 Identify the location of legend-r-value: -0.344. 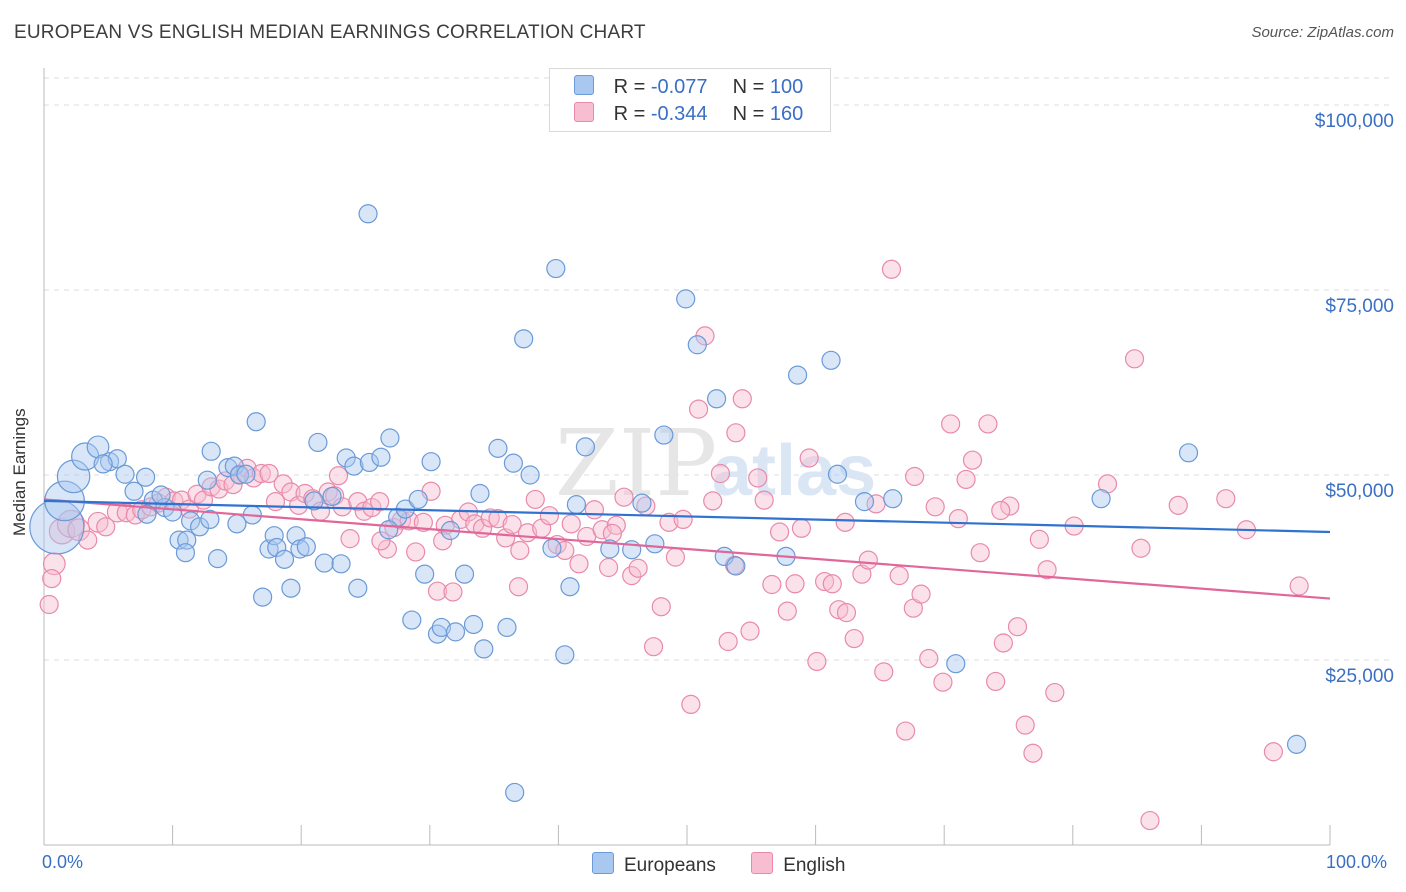
(679, 114).